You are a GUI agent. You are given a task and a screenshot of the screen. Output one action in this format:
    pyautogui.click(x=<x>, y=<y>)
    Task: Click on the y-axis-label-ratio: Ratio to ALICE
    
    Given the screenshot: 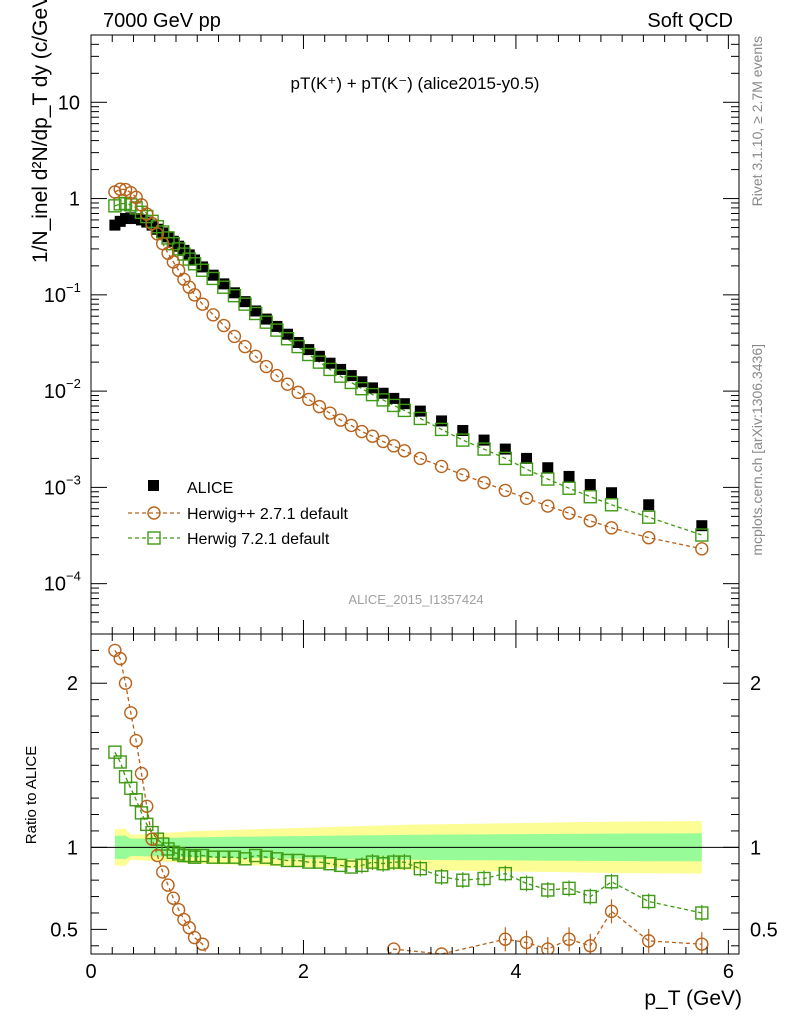 What is the action you would take?
    pyautogui.click(x=31, y=795)
    